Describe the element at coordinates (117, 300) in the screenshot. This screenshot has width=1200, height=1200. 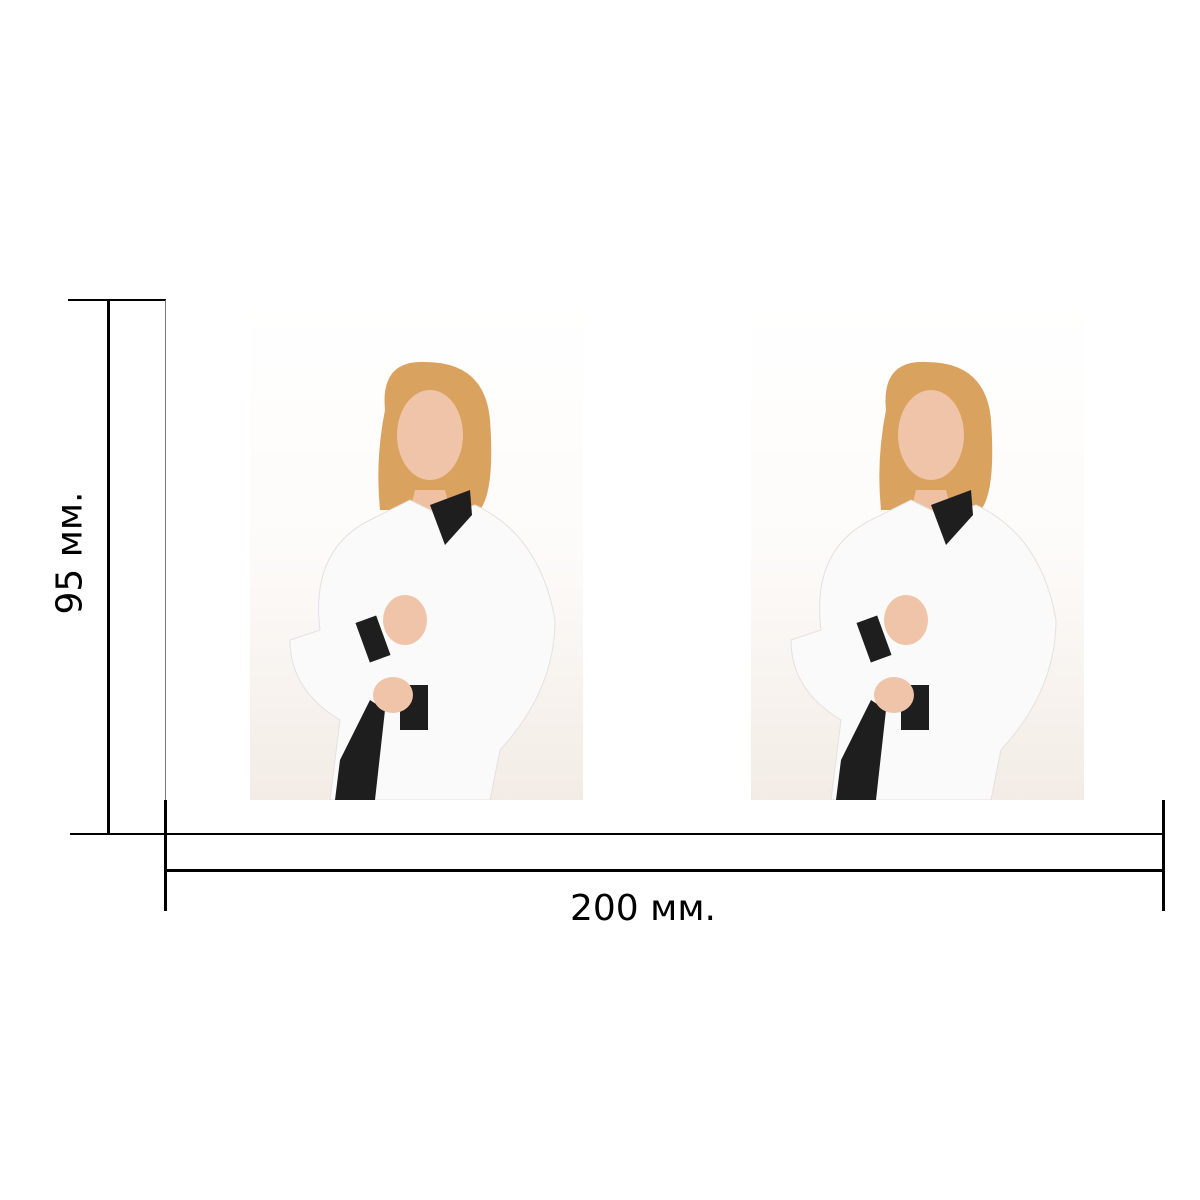
I see `height-dimension-top-tick` at that location.